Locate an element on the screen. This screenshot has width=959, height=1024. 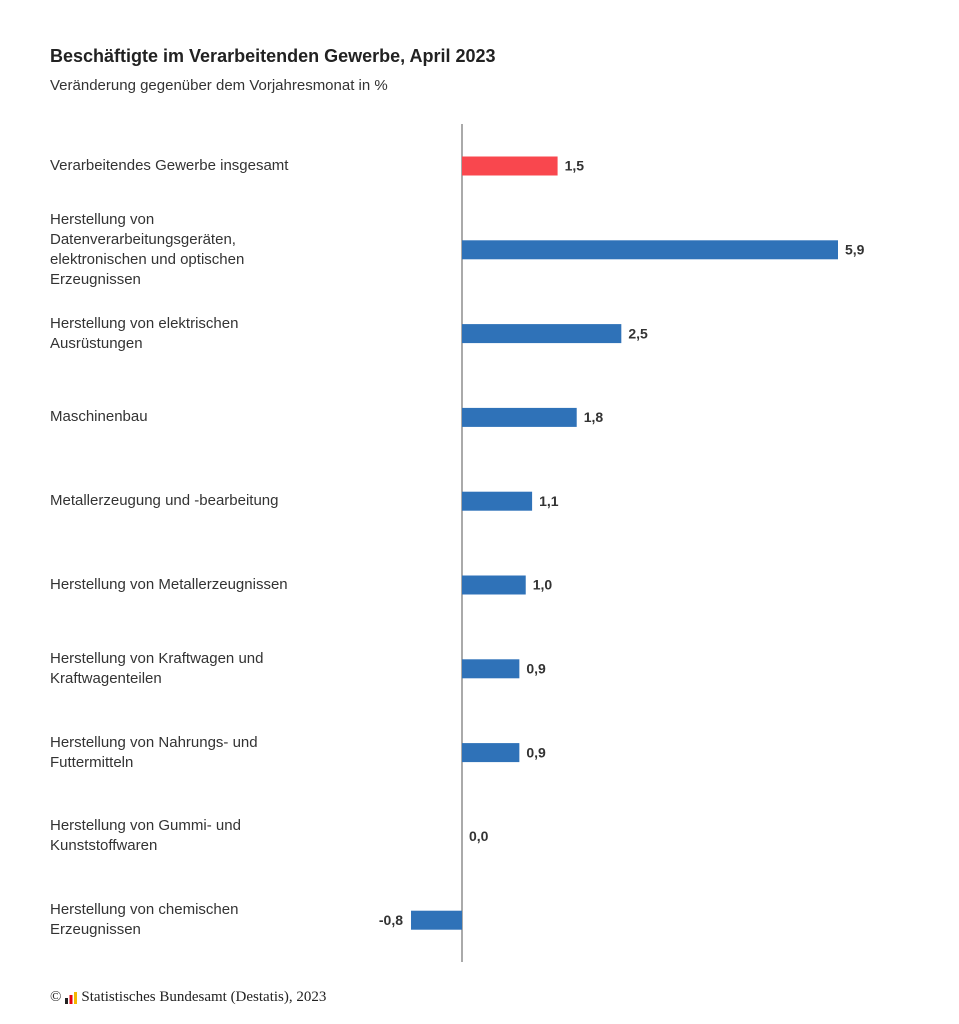
category-label: Verarbeitendes Gewerbe insgesamt is located at coordinates (169, 165).